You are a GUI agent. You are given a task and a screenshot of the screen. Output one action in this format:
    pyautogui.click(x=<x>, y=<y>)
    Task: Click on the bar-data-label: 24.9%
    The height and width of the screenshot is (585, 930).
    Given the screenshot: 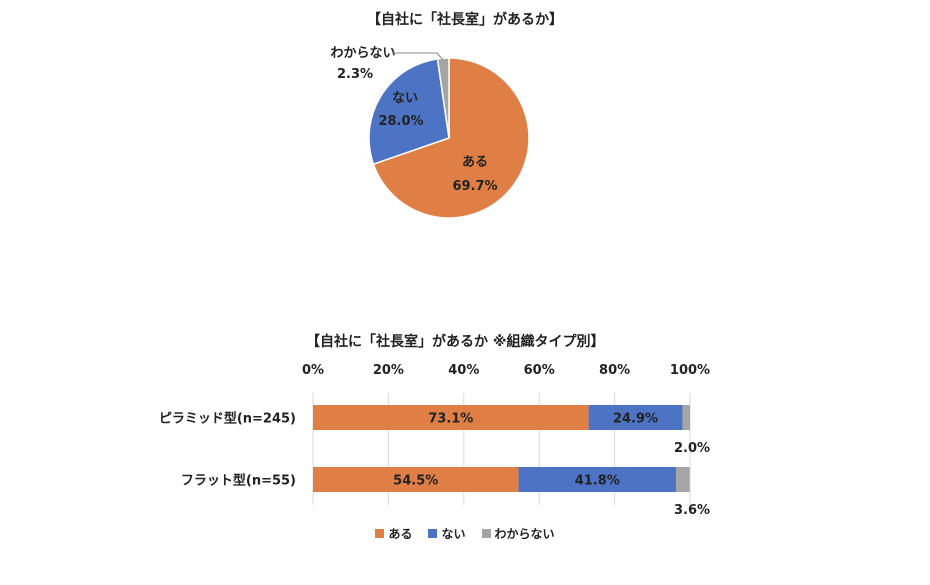 What is the action you would take?
    pyautogui.click(x=635, y=419)
    